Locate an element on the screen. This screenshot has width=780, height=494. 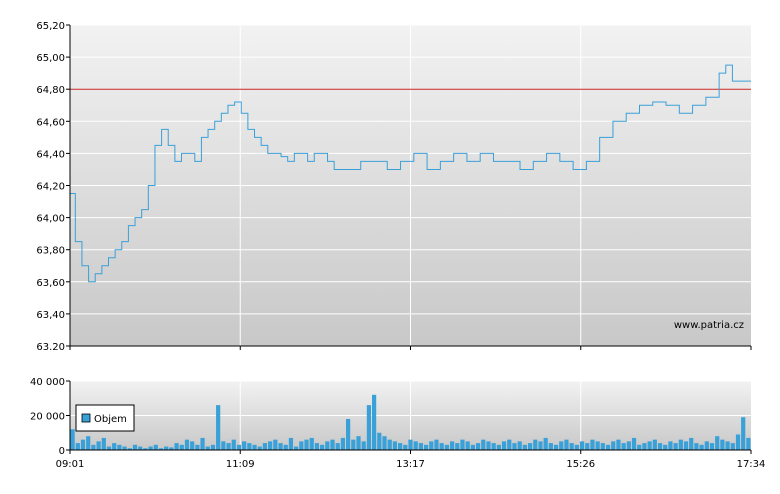
time-tick-label: 09:01 is located at coordinates (70, 464).